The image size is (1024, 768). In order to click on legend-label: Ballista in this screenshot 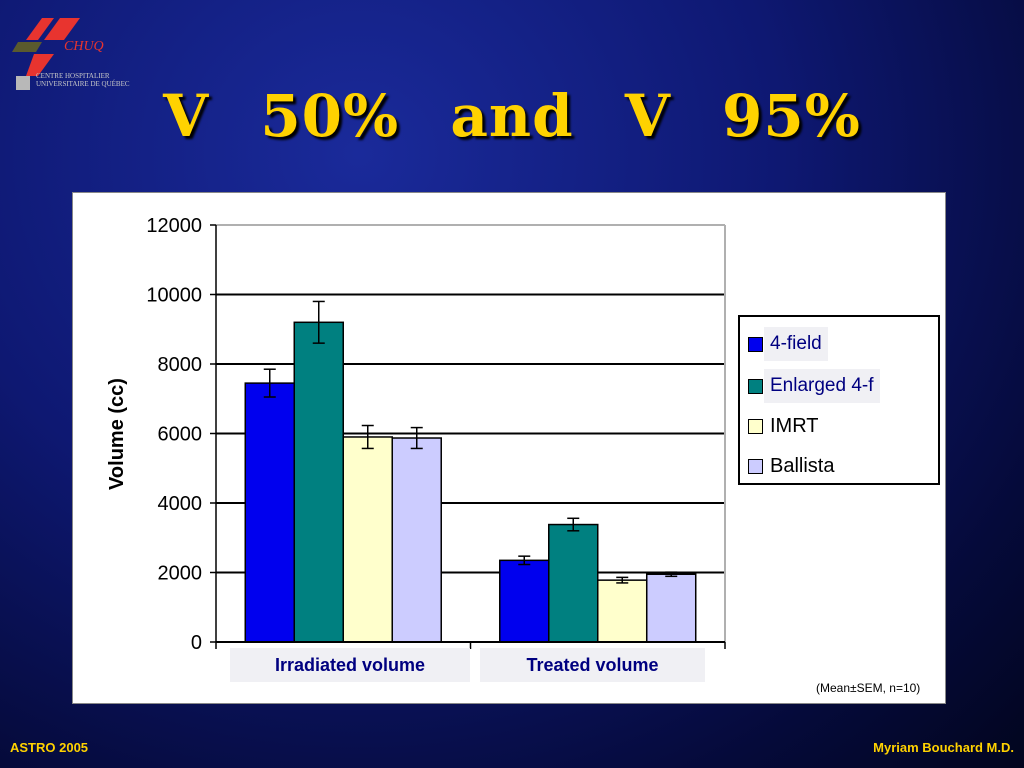, I will do `click(802, 466)`.